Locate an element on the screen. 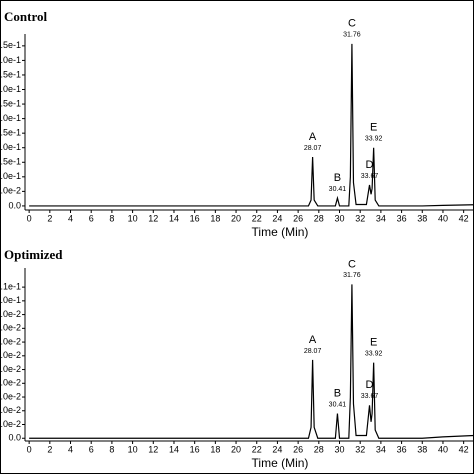 The width and height of the screenshot is (474, 474). panel-title: Control is located at coordinates (25, 16).